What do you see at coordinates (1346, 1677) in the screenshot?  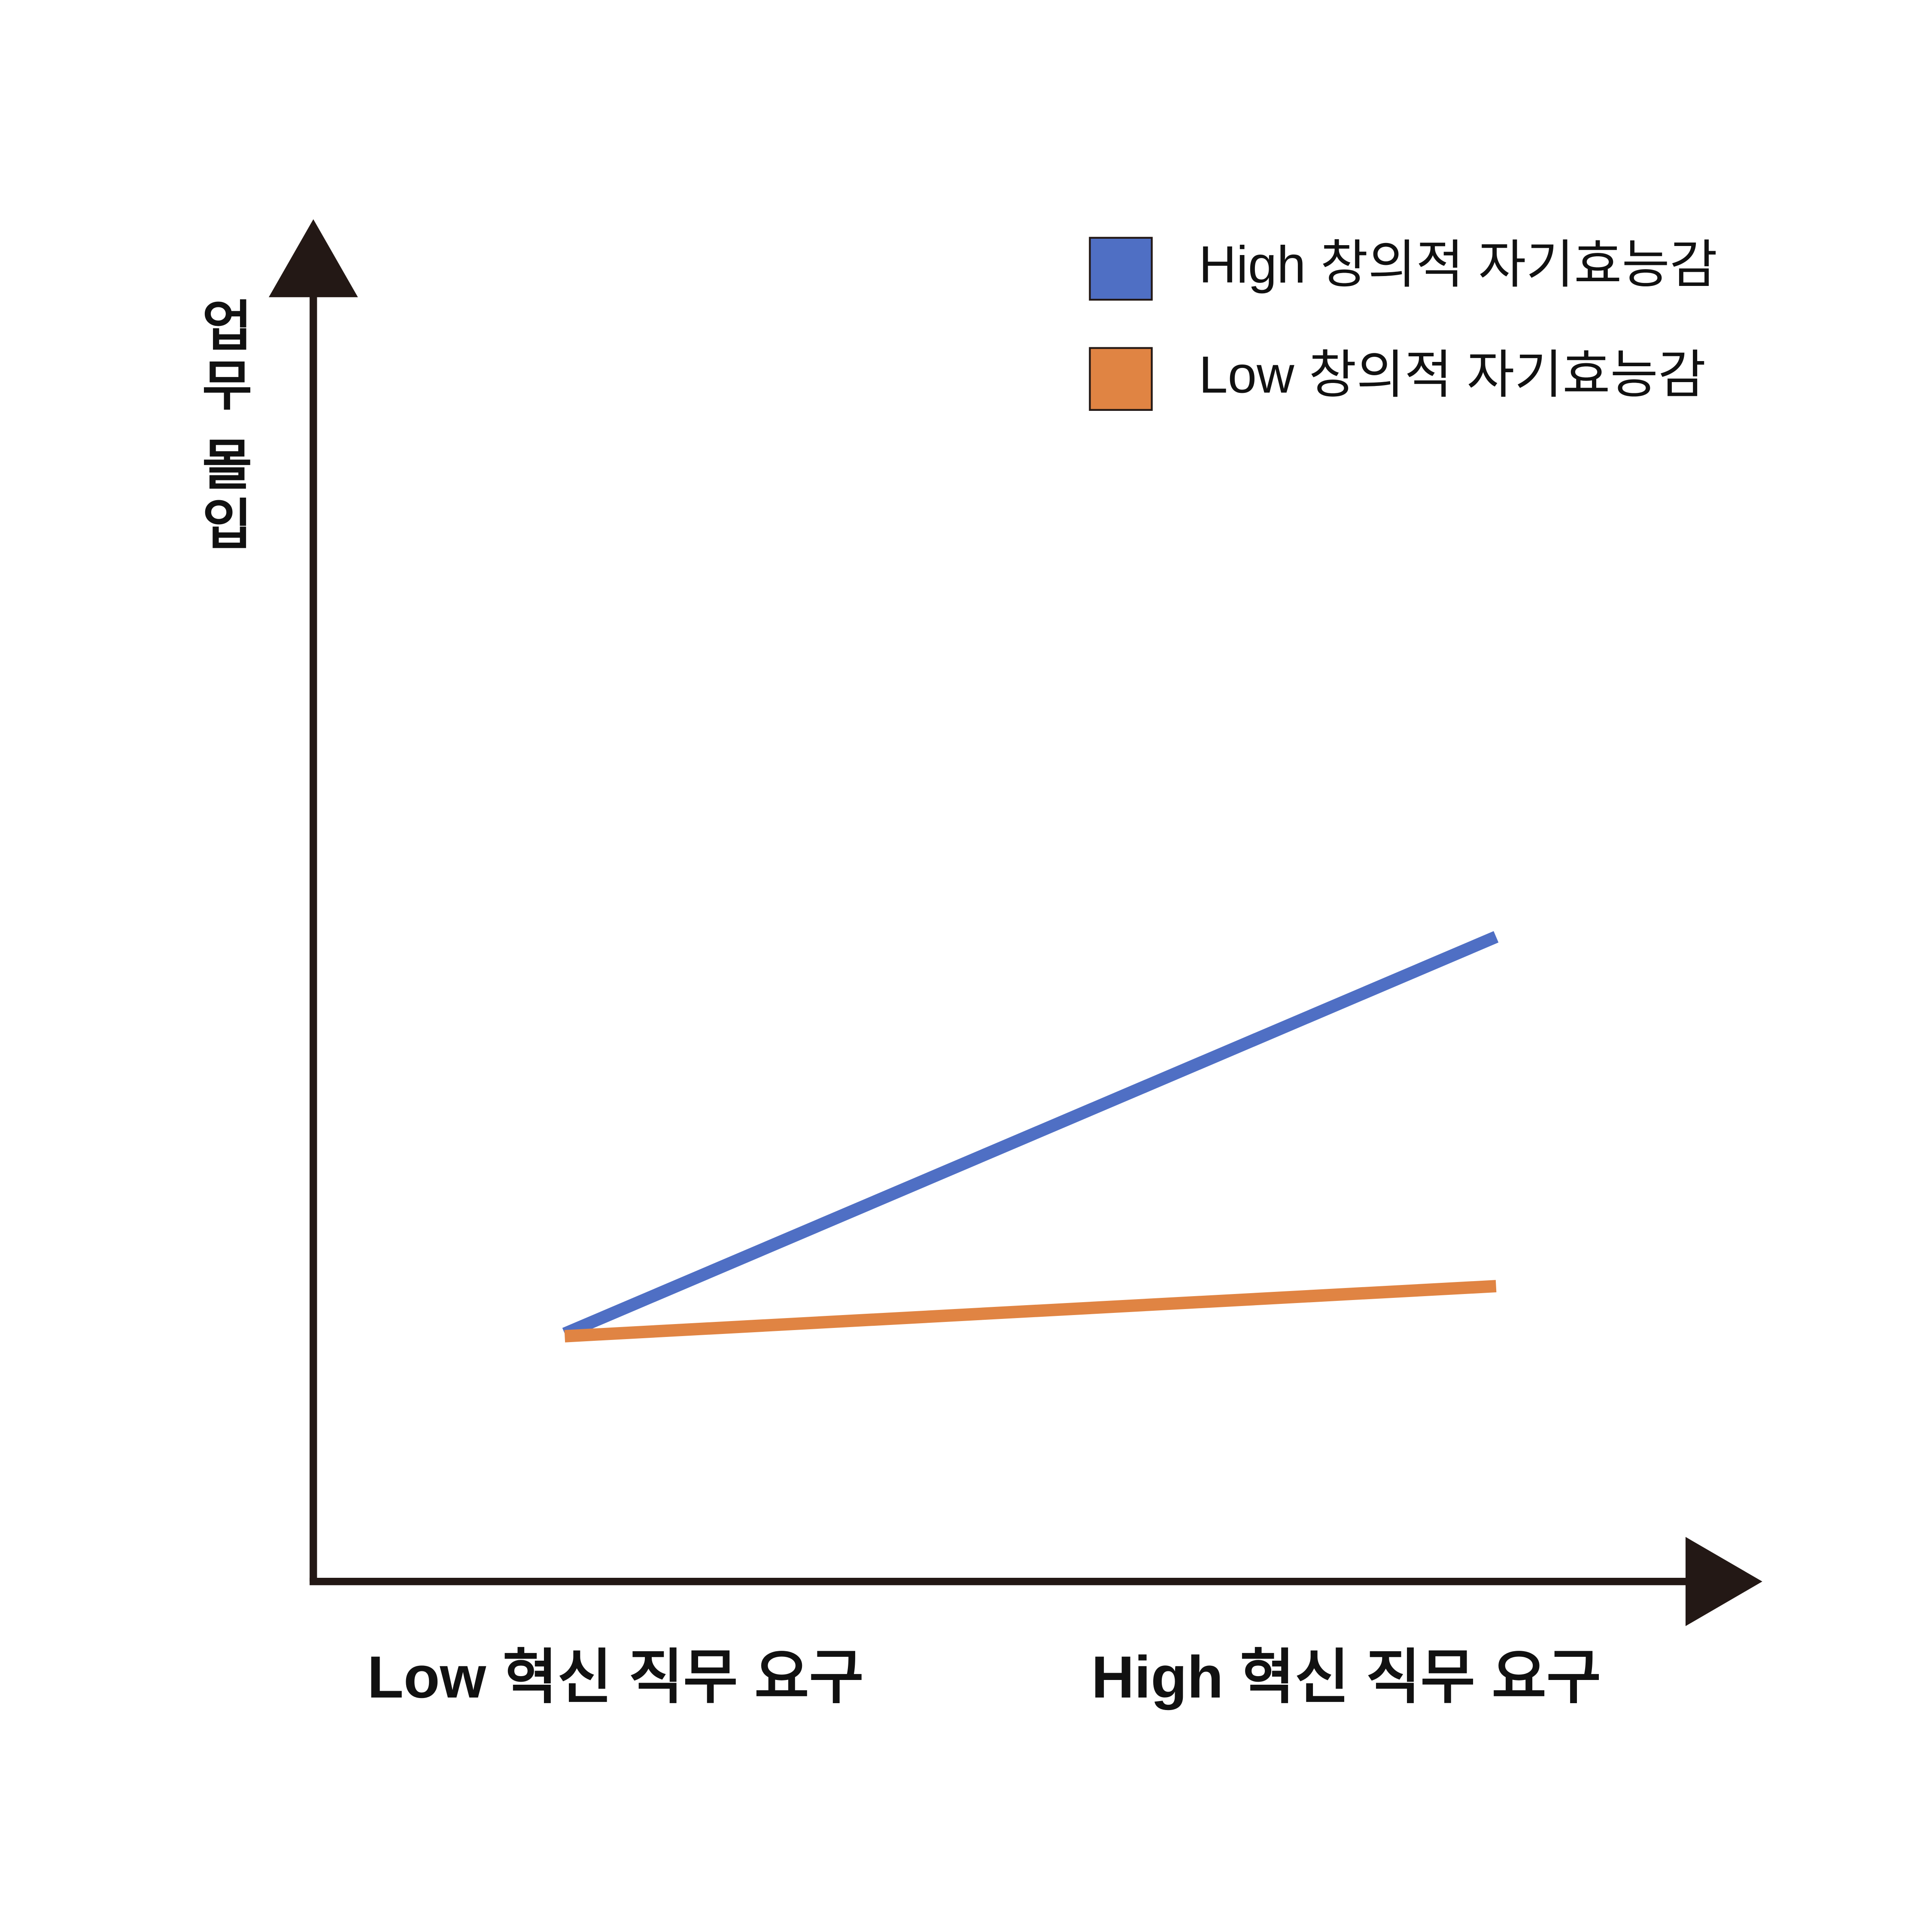 I see `x-tick-label: High 혁신 직무 요구` at bounding box center [1346, 1677].